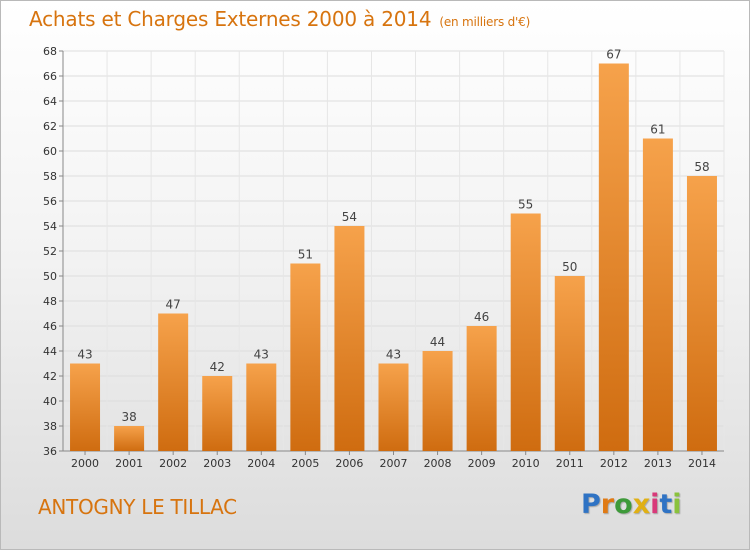  What do you see at coordinates (50, 401) in the screenshot?
I see `y-tick-label-40: 40` at bounding box center [50, 401].